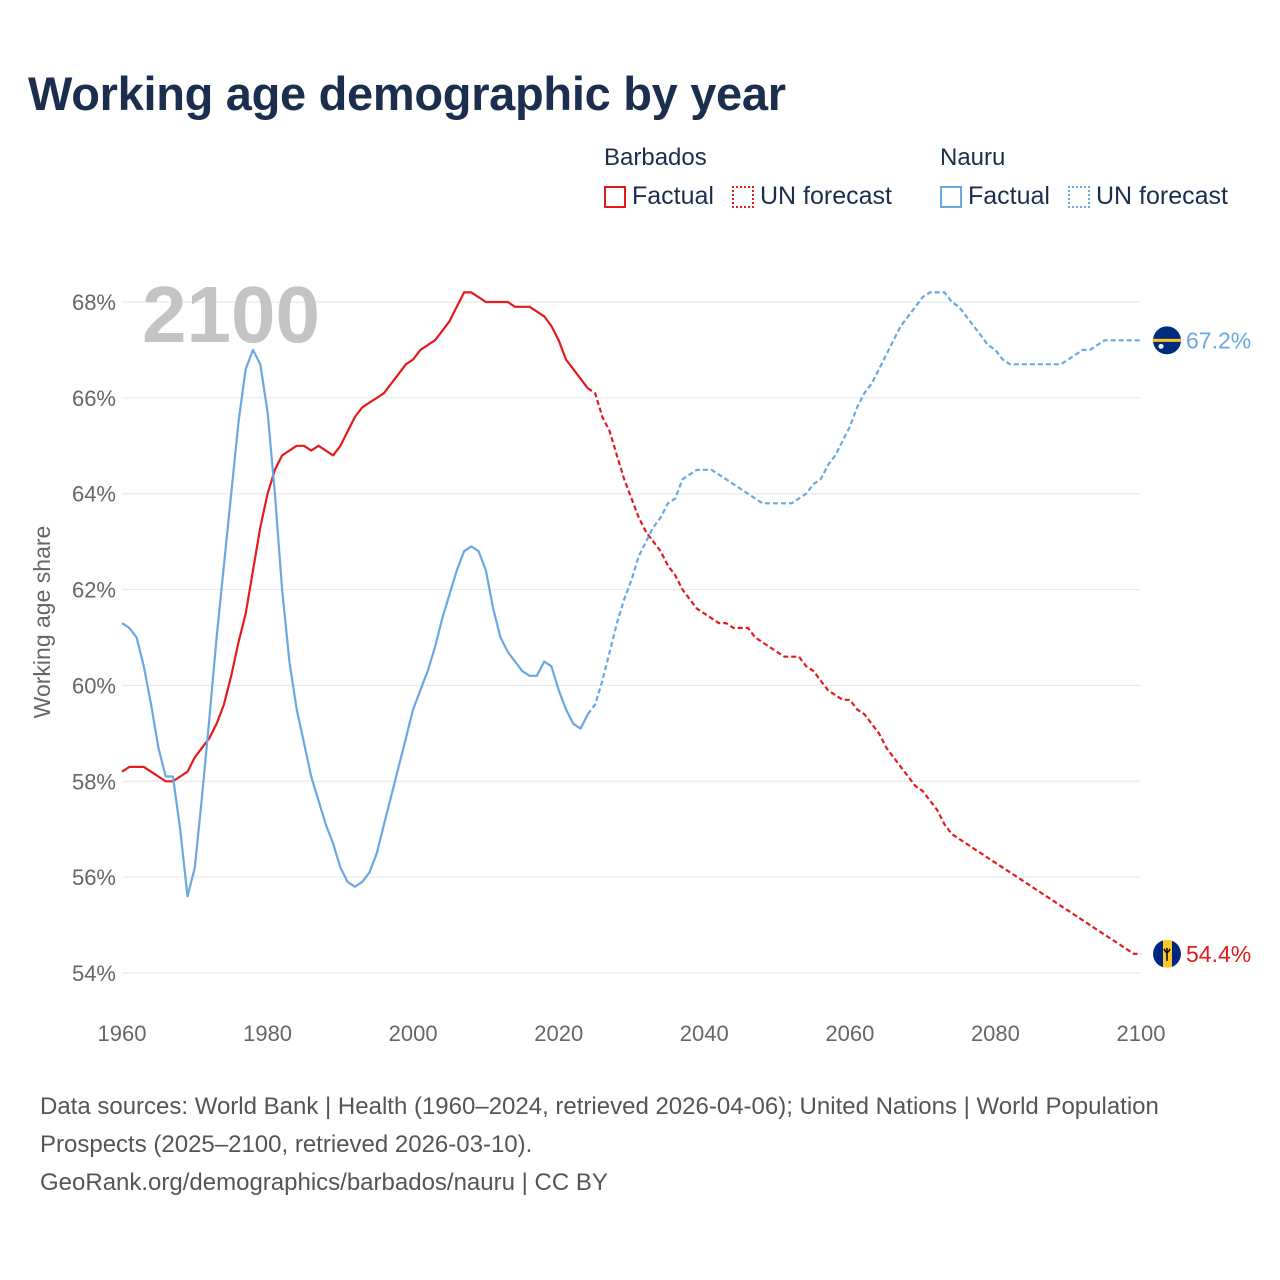 The width and height of the screenshot is (1280, 1280). Describe the element at coordinates (94, 877) in the screenshot. I see `y-tick-label: 56%` at that location.